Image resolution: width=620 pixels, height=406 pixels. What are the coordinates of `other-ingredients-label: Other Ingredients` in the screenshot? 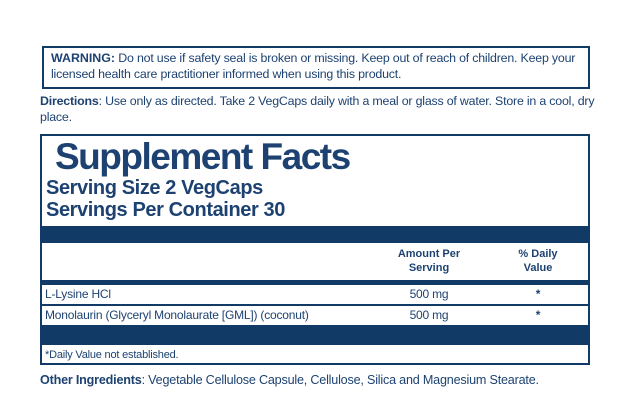 It's located at (91, 380).